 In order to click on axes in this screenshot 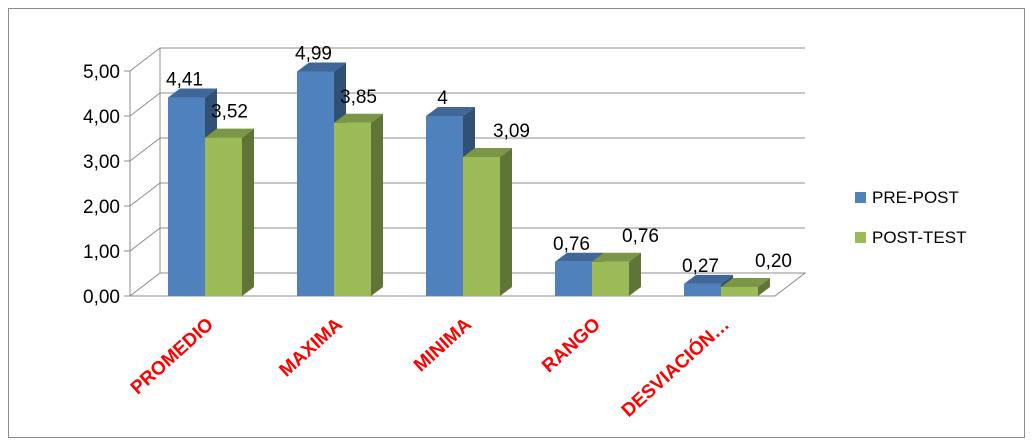, I will do `click(127, 183)`.